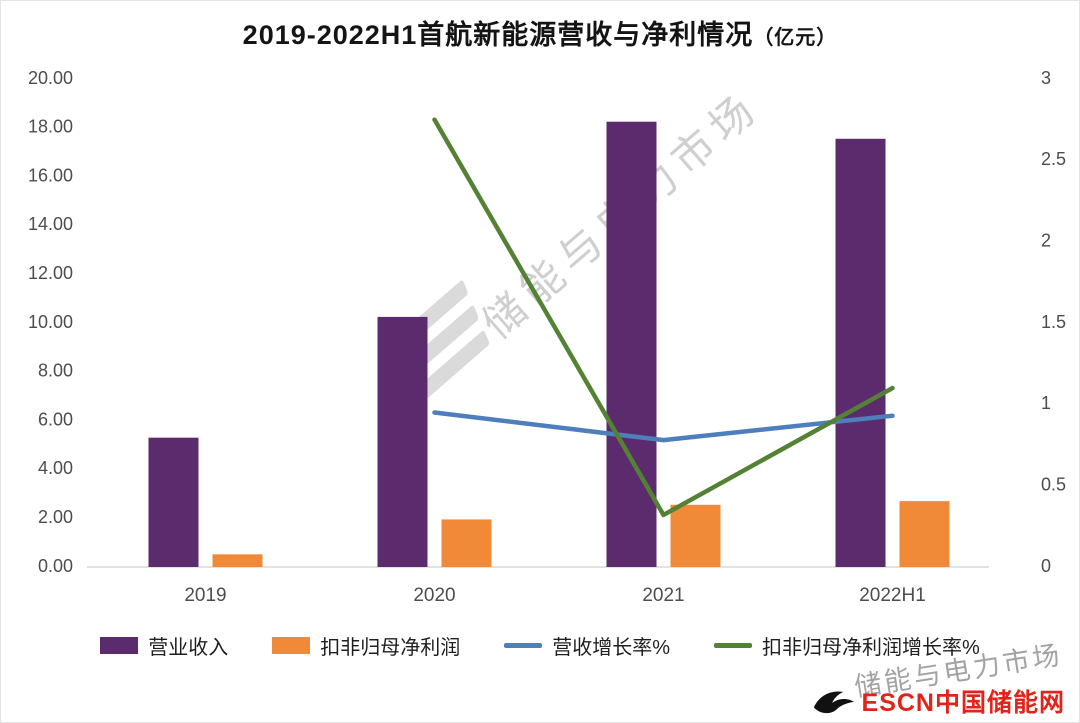 The height and width of the screenshot is (723, 1080). I want to click on y-axis-left-tick: 4.00, so click(55, 468).